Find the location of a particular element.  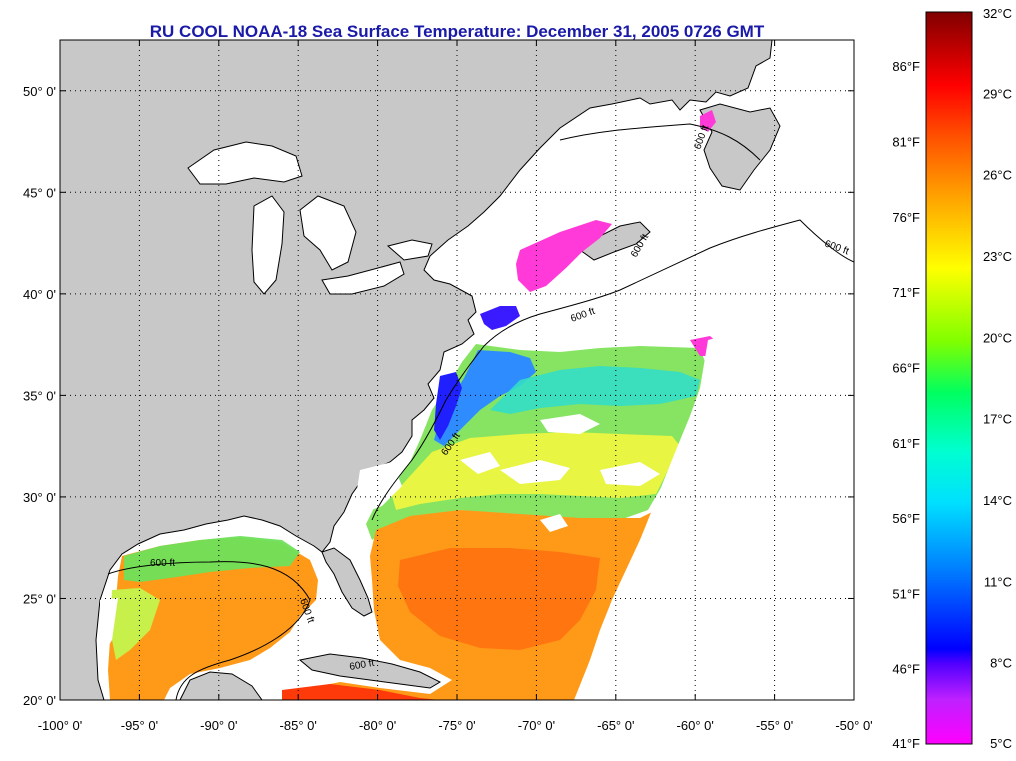

lat-tick-label: 50° 0' is located at coordinates (39, 91).